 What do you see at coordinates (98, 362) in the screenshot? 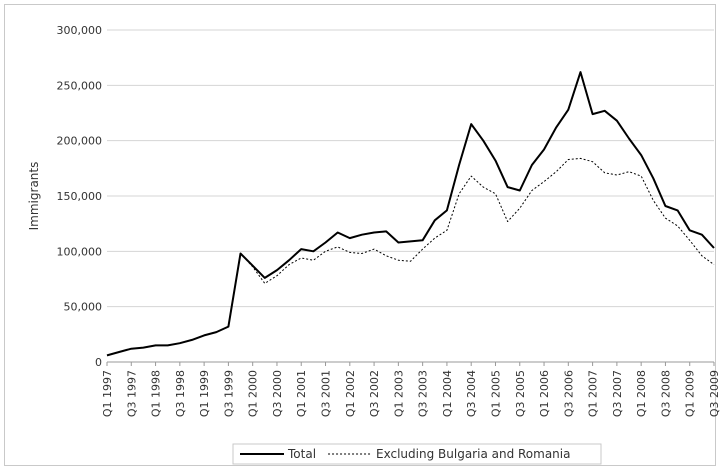
I see `y-tick-label: 0` at bounding box center [98, 362].